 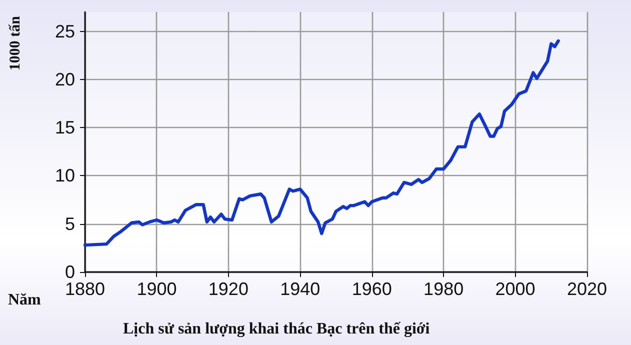 What do you see at coordinates (64, 176) in the screenshot?
I see `y-tick-label: 10` at bounding box center [64, 176].